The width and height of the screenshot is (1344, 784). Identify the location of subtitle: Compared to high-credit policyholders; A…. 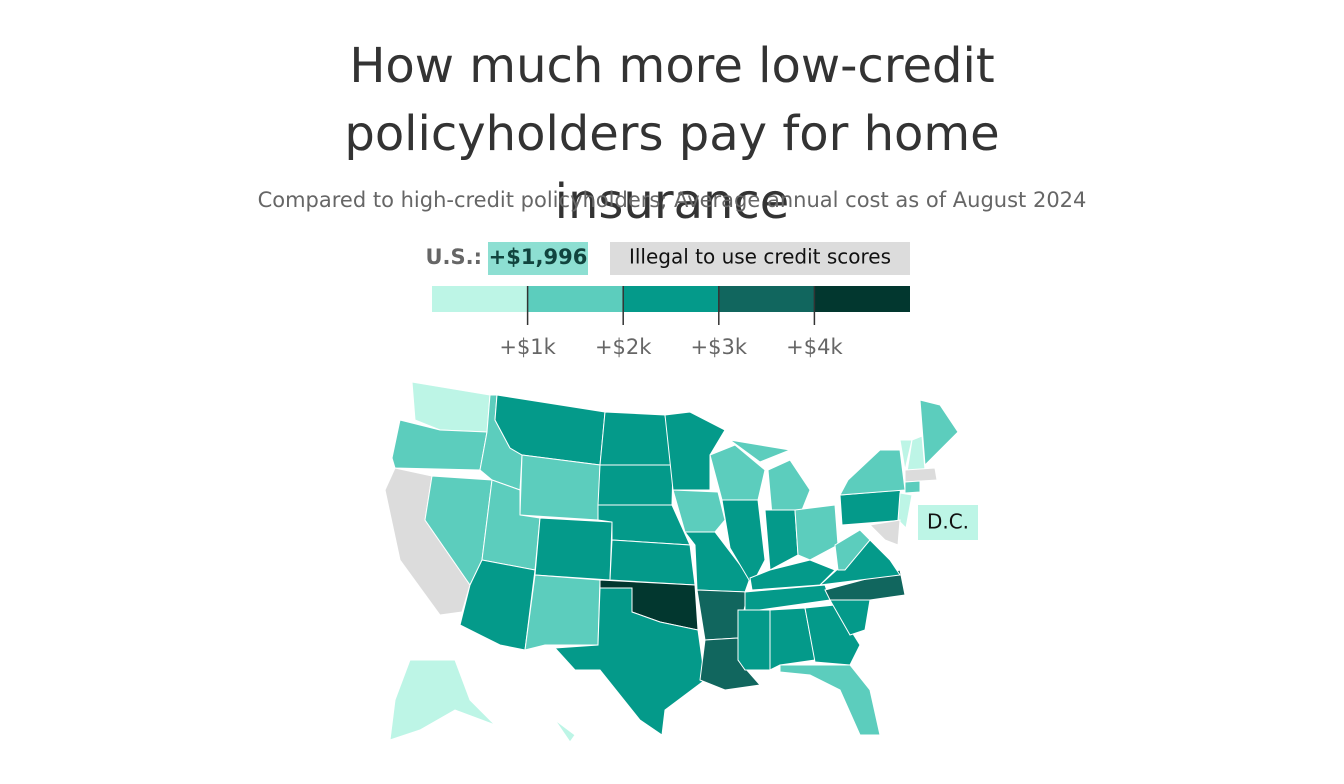
(672, 200).